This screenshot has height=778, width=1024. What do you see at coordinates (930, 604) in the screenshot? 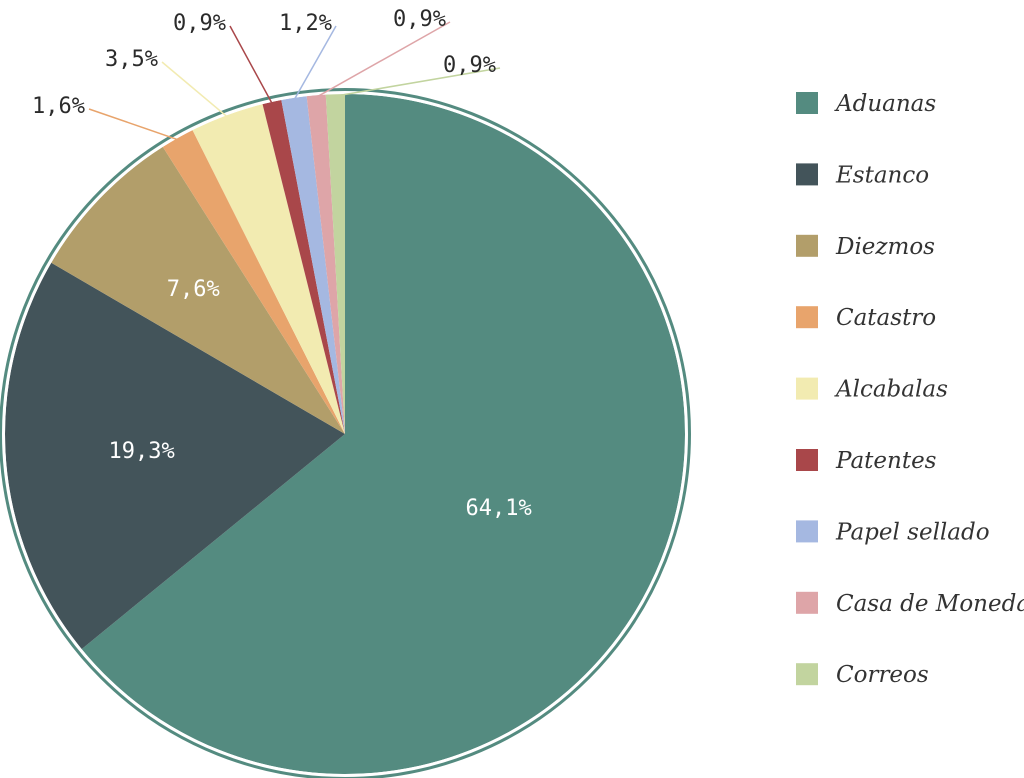
I see `legend-label-casa-de-moneda: Casa de Moneda` at bounding box center [930, 604].